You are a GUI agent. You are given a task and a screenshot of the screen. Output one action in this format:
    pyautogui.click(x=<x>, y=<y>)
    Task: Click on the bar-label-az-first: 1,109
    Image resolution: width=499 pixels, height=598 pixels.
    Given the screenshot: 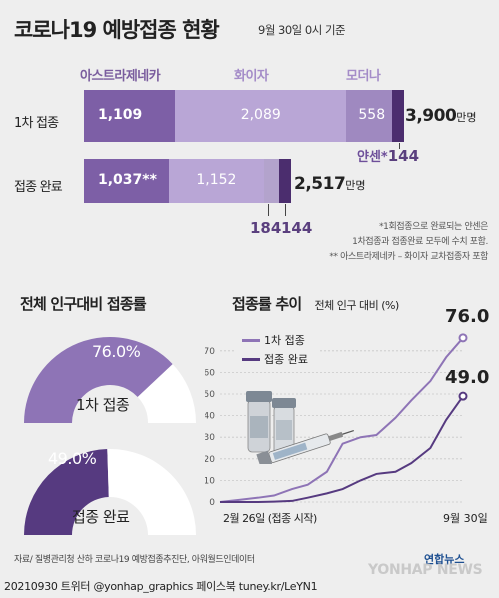 What is the action you would take?
    pyautogui.click(x=120, y=115)
    